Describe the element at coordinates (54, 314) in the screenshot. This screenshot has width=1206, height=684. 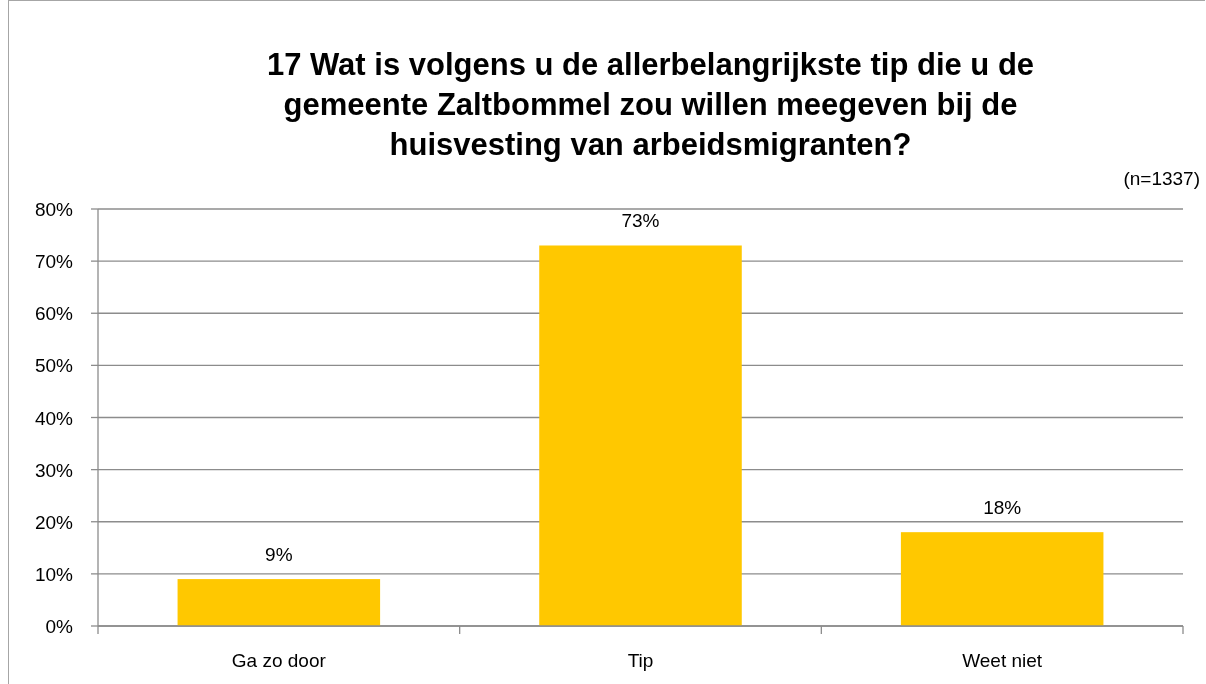
I see `y-tick-label: 60%` at that location.